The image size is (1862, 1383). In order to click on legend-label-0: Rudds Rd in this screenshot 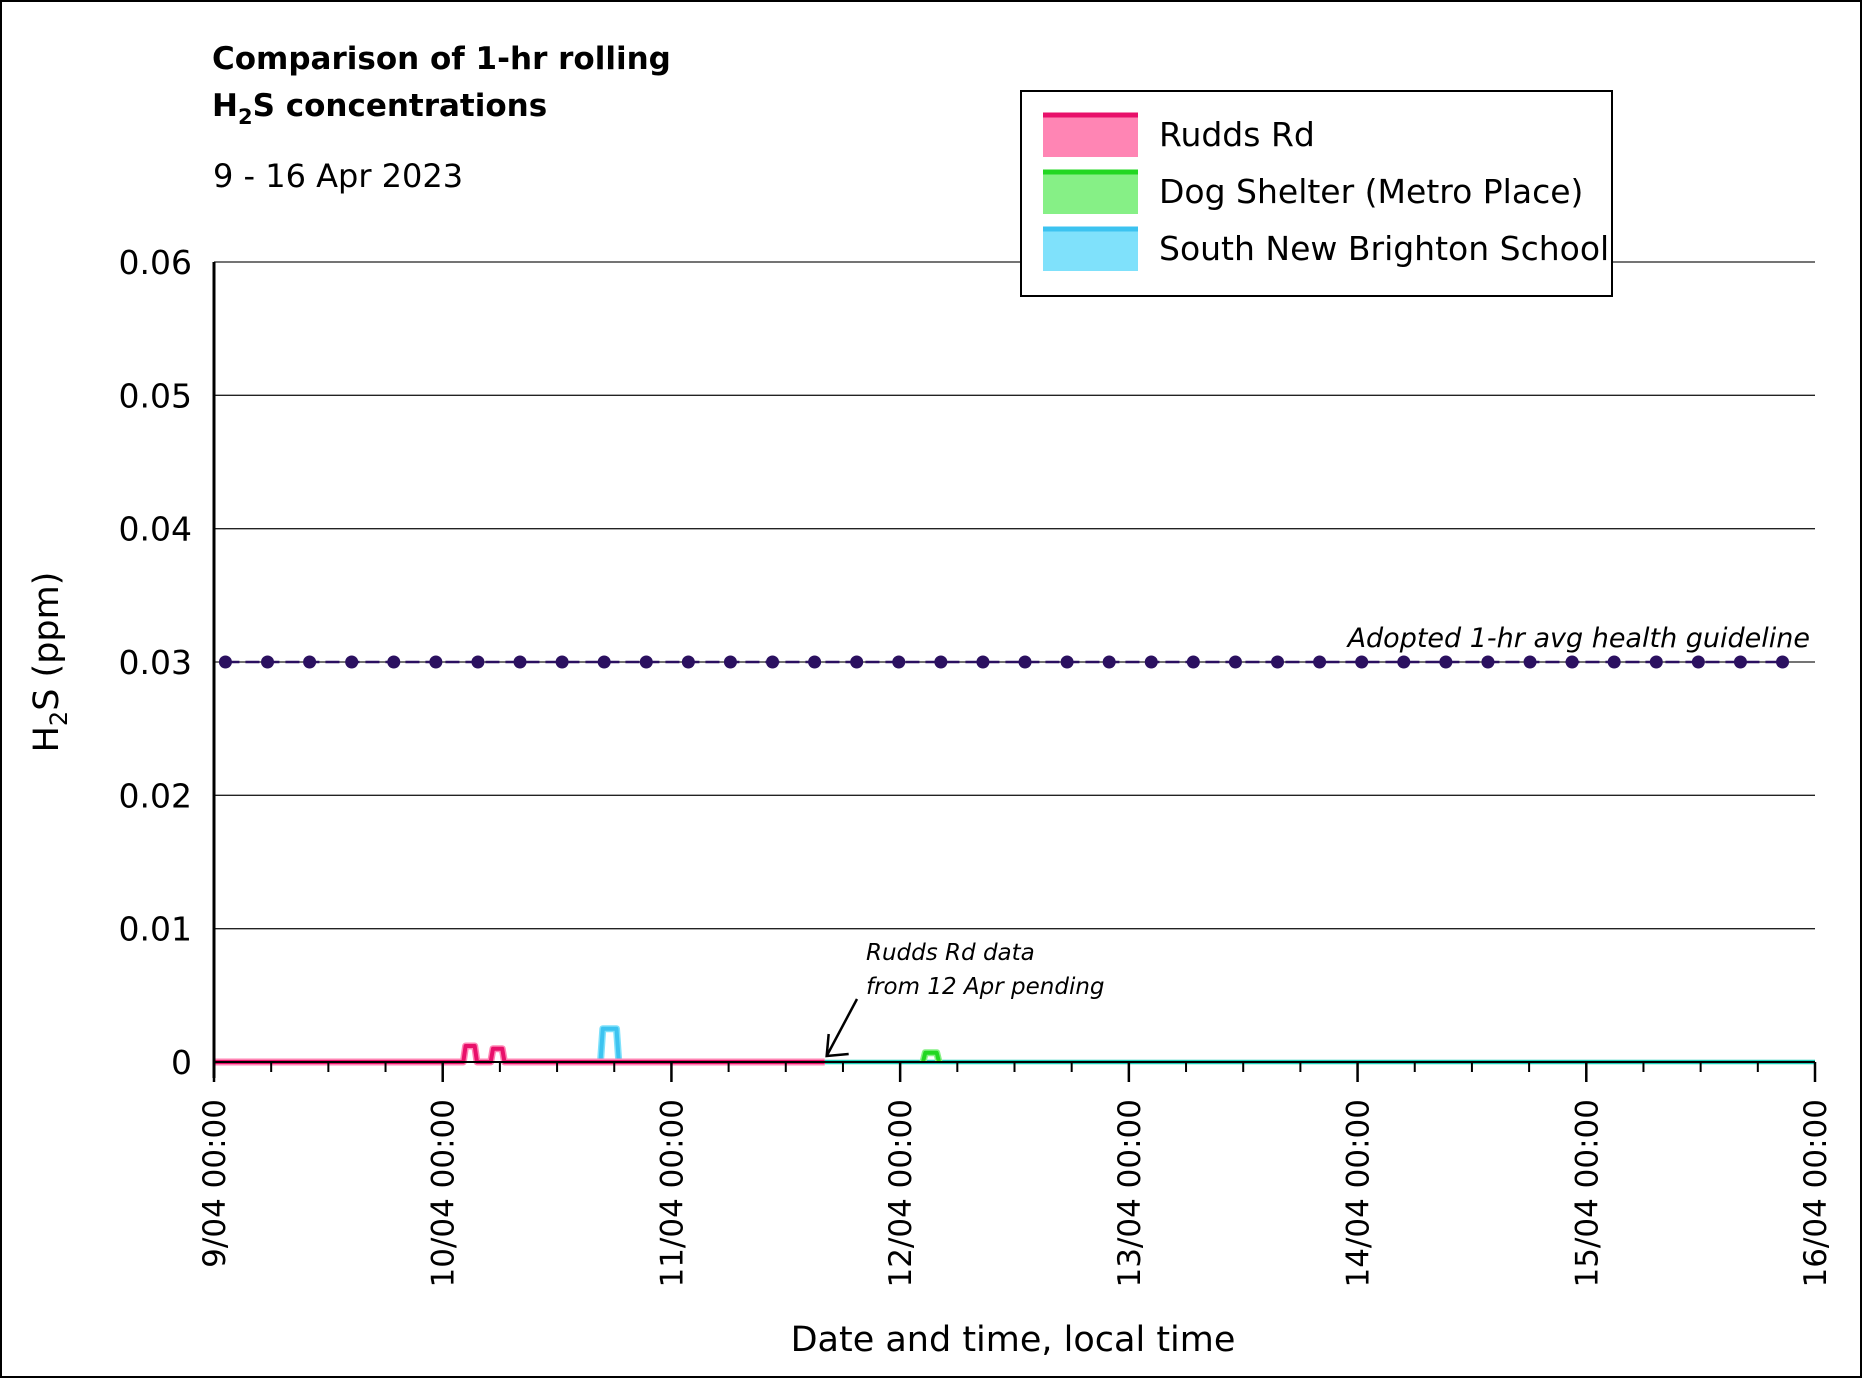, I will do `click(1237, 134)`.